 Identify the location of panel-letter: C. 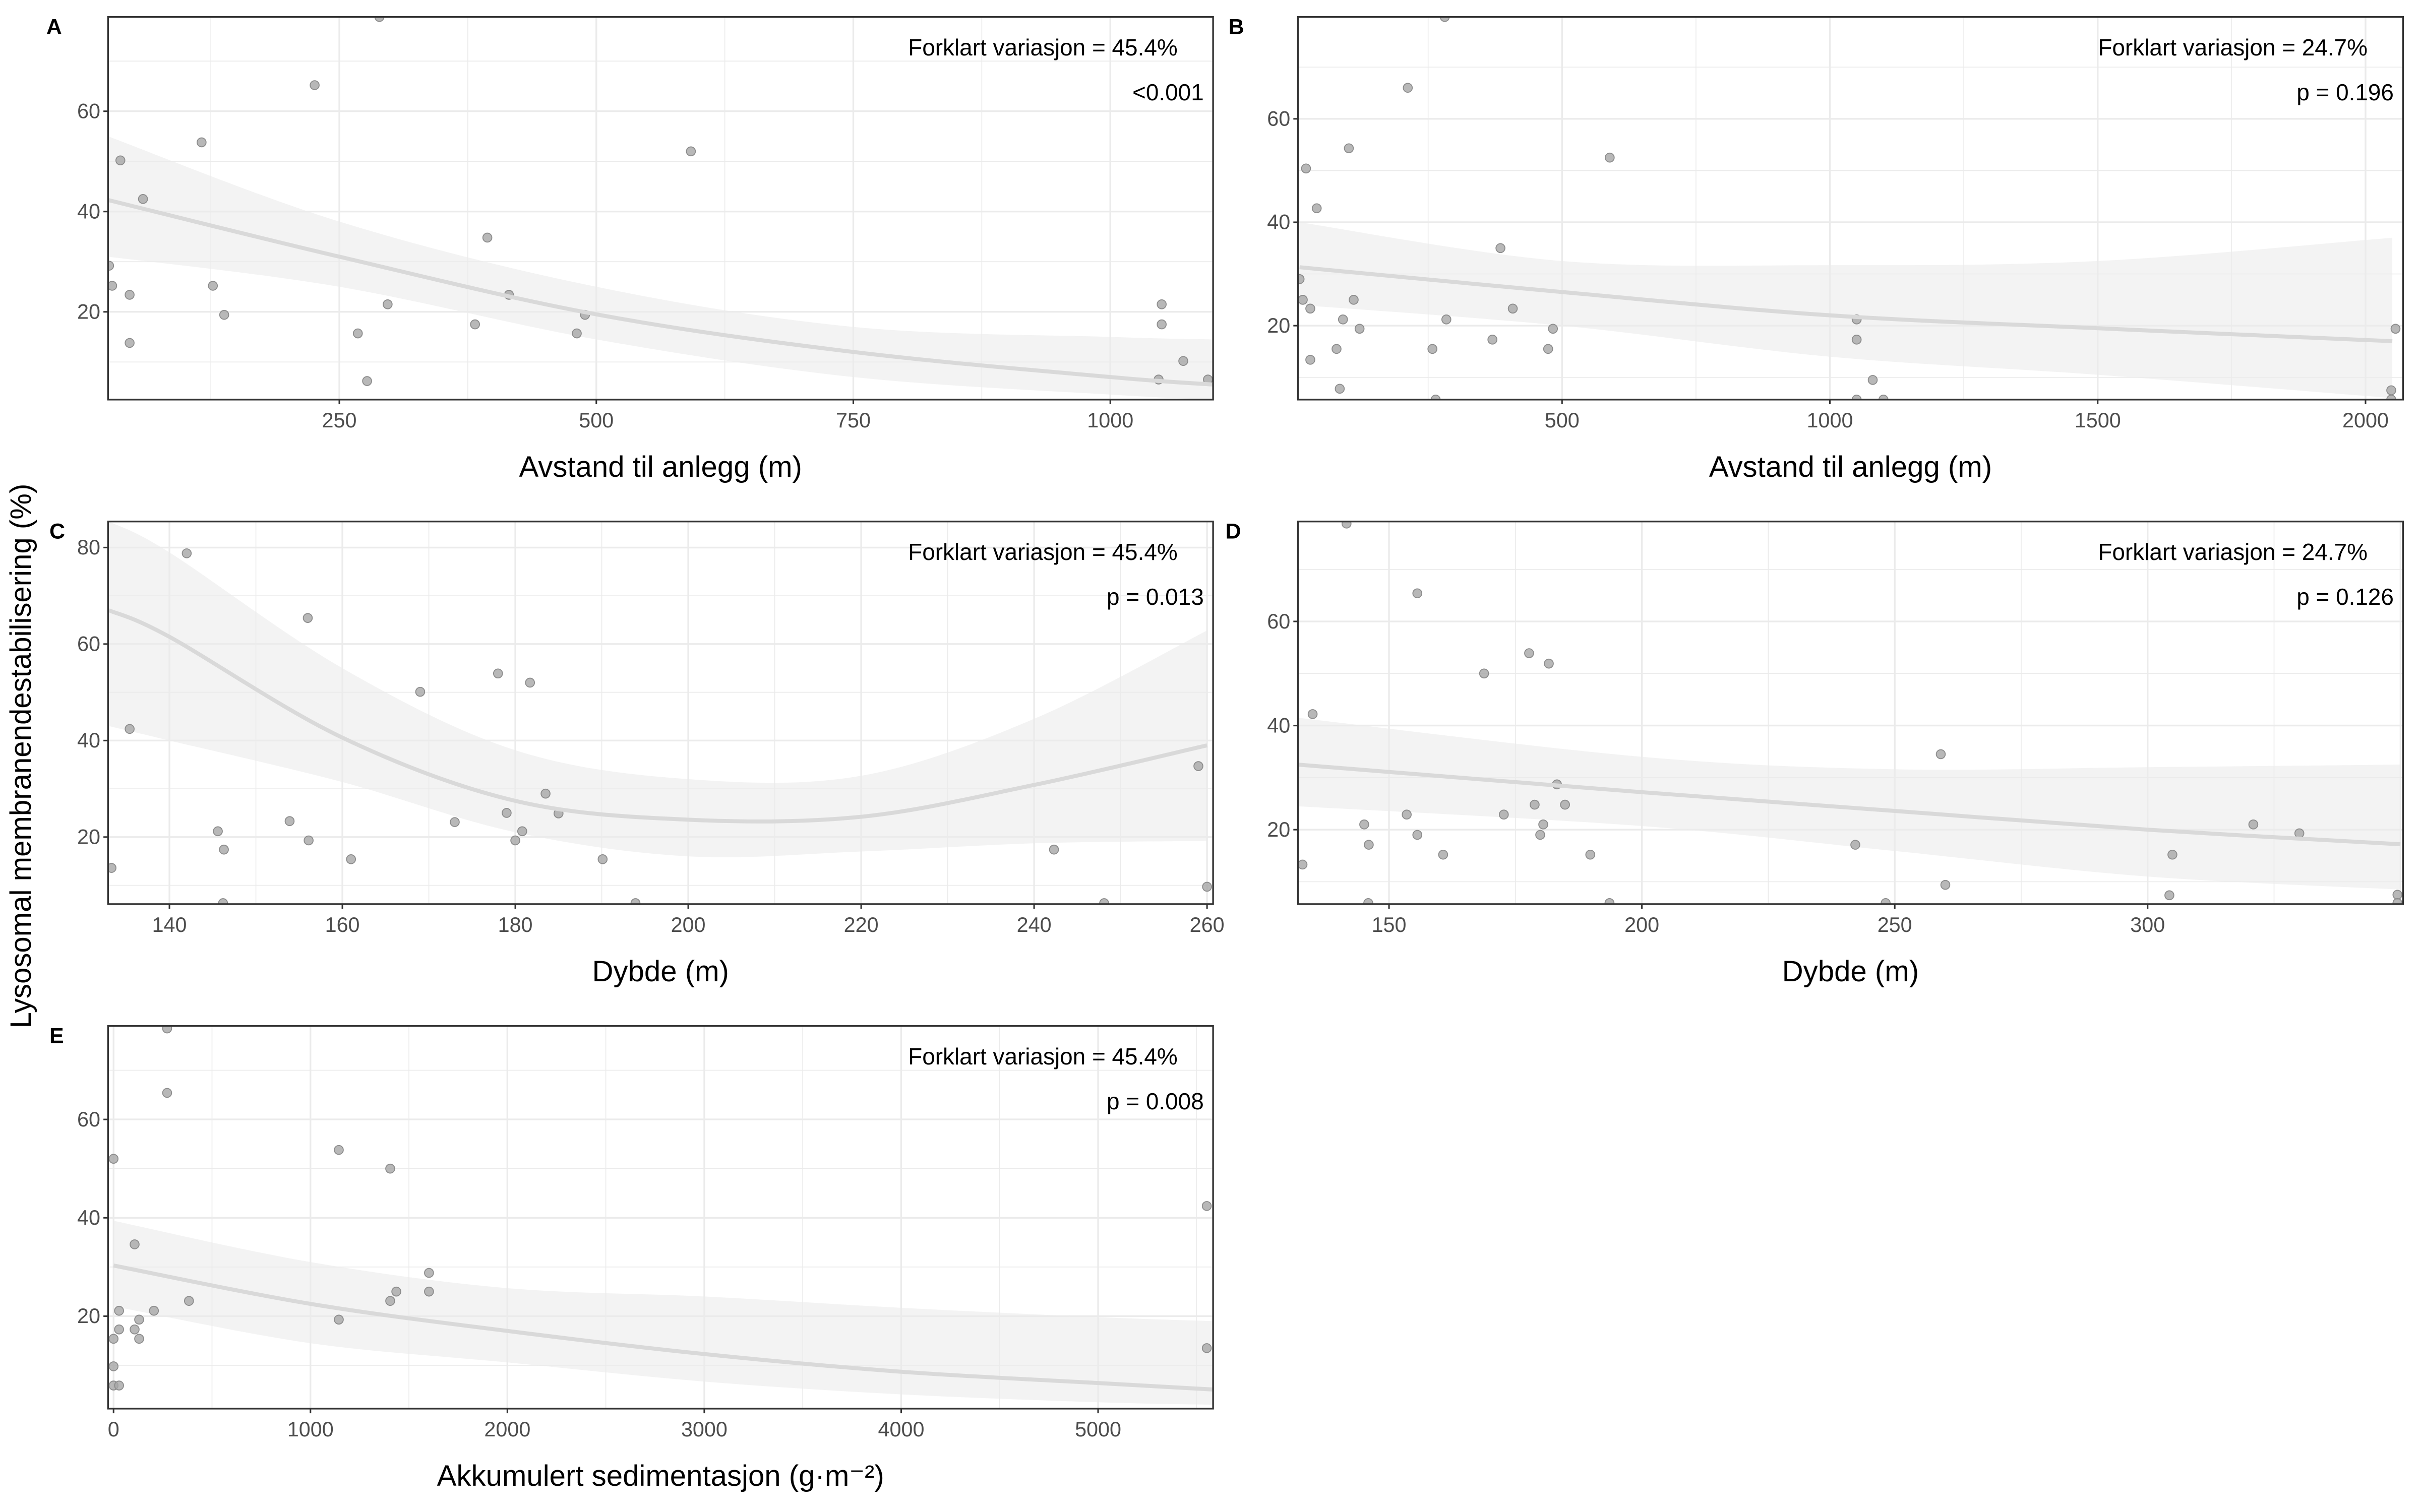
(57, 531).